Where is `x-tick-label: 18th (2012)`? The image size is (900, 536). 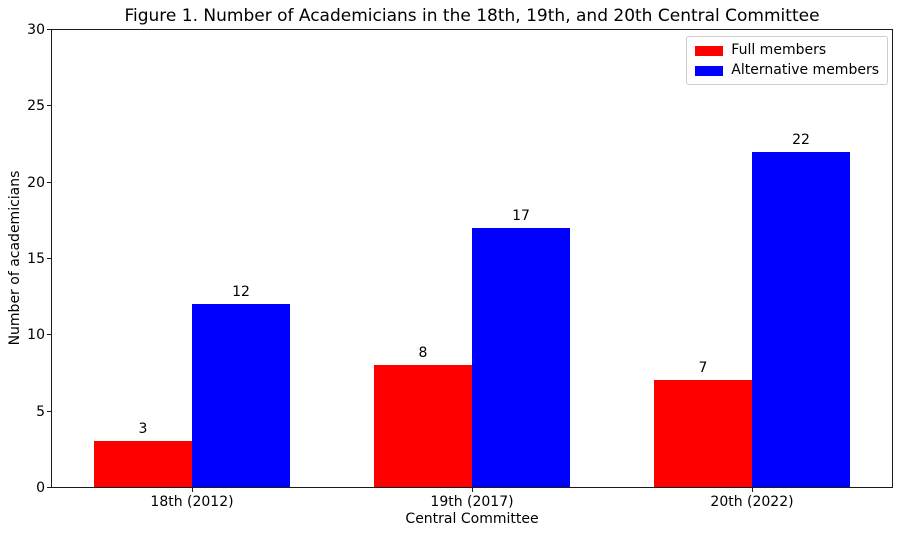 x-tick-label: 18th (2012) is located at coordinates (192, 502).